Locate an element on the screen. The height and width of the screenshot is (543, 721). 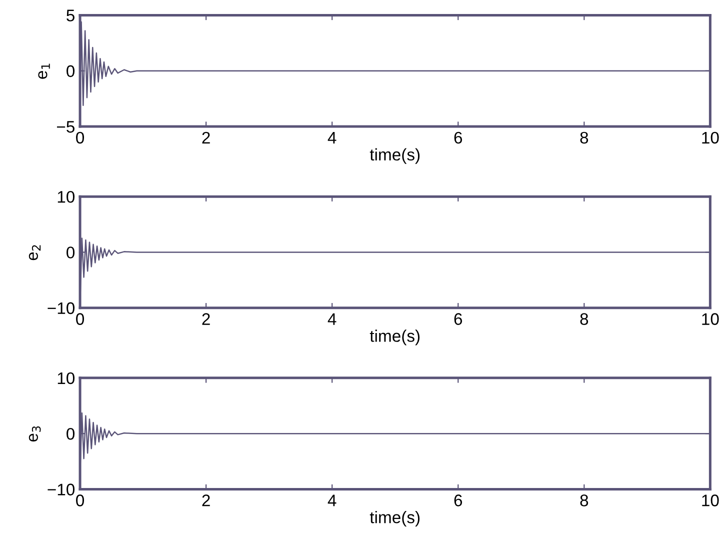
y-axis-title: e$_{1}$ is located at coordinates (44, 71).